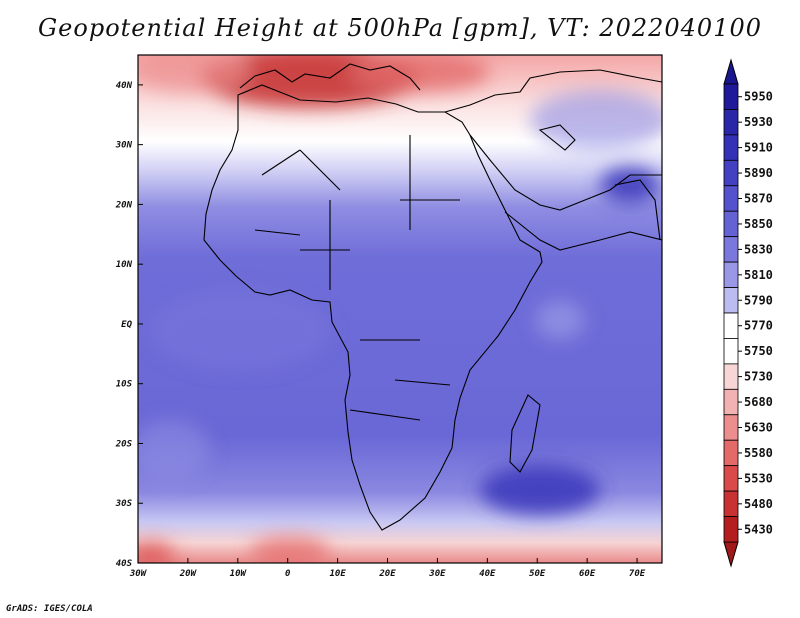 This screenshot has width=800, height=618. I want to click on colorbar-label: 5530, so click(758, 478).